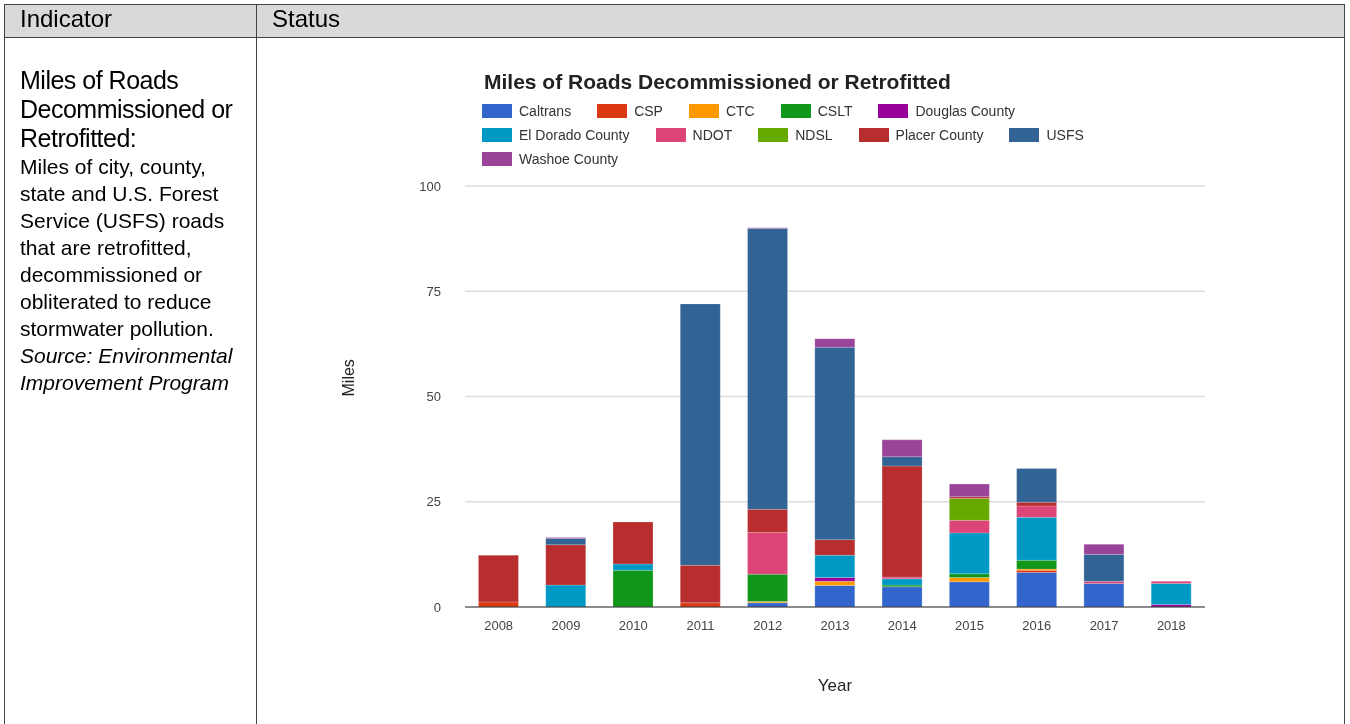  What do you see at coordinates (348, 378) in the screenshot?
I see `y-axis-title: Miles` at bounding box center [348, 378].